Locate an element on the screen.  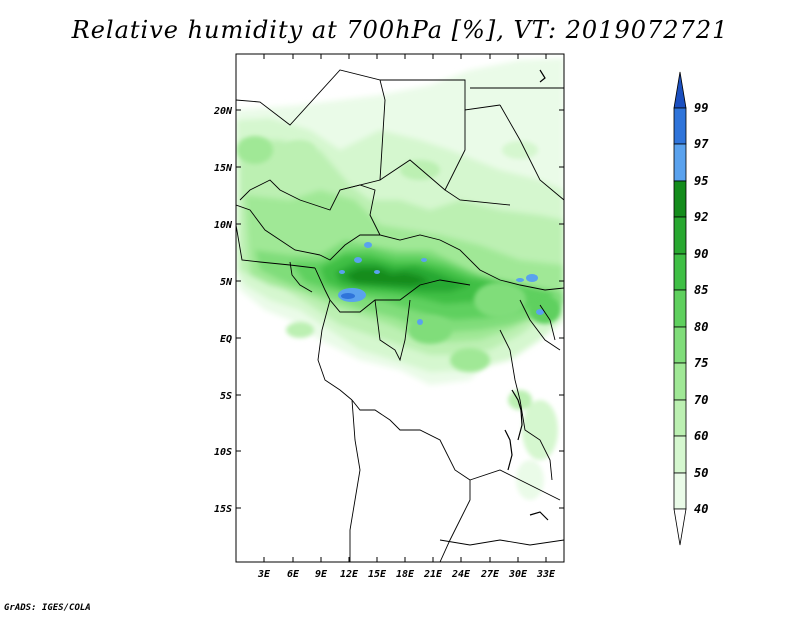
lat-label: 15S is located at coordinates (223, 509).